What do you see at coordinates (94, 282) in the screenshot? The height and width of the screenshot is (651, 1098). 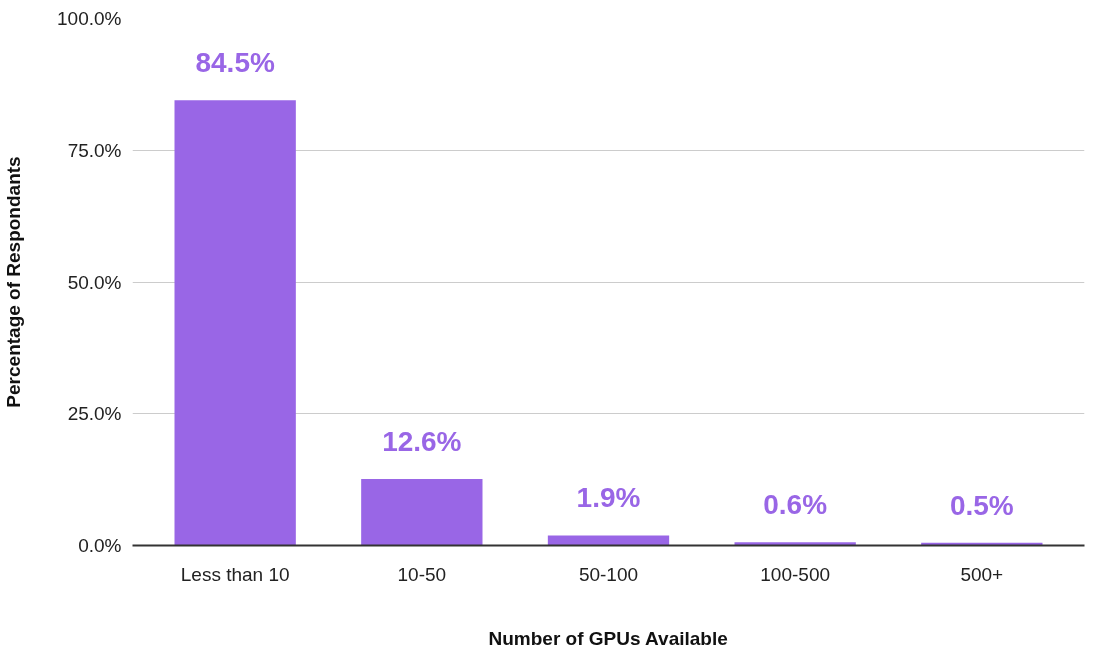 I see `y-tick-label: 50.0%` at bounding box center [94, 282].